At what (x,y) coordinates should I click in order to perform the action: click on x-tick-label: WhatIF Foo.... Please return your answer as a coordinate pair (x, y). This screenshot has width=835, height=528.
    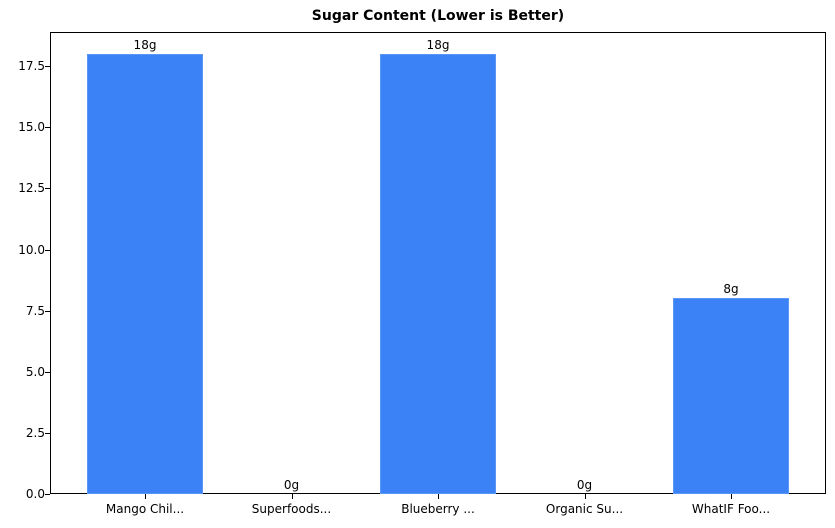
    Looking at the image, I should click on (731, 509).